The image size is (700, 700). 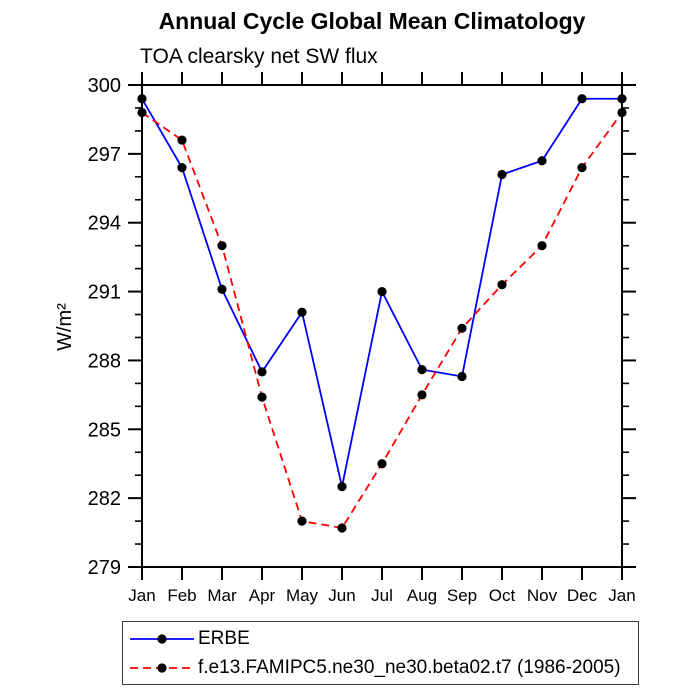 I want to click on data-point-1-Mar, so click(x=222, y=246).